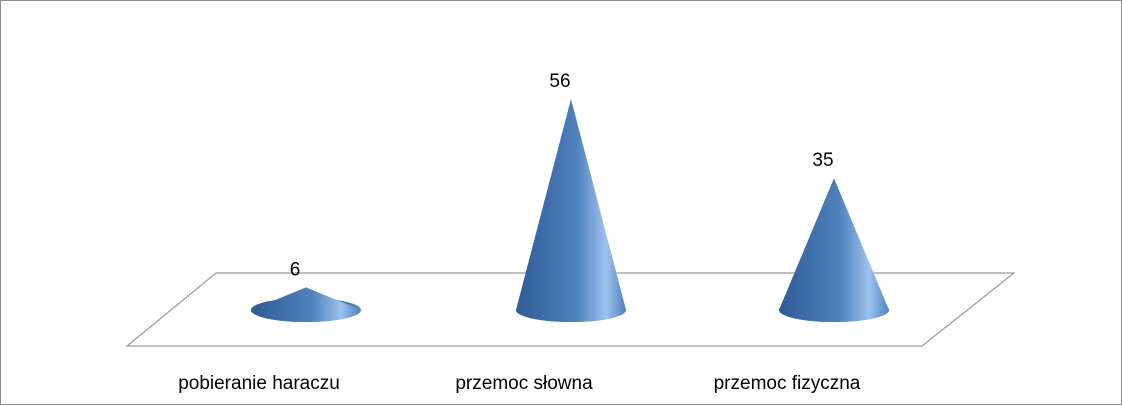 The height and width of the screenshot is (406, 1122). I want to click on category-label: pobieranie haraczu, so click(259, 383).